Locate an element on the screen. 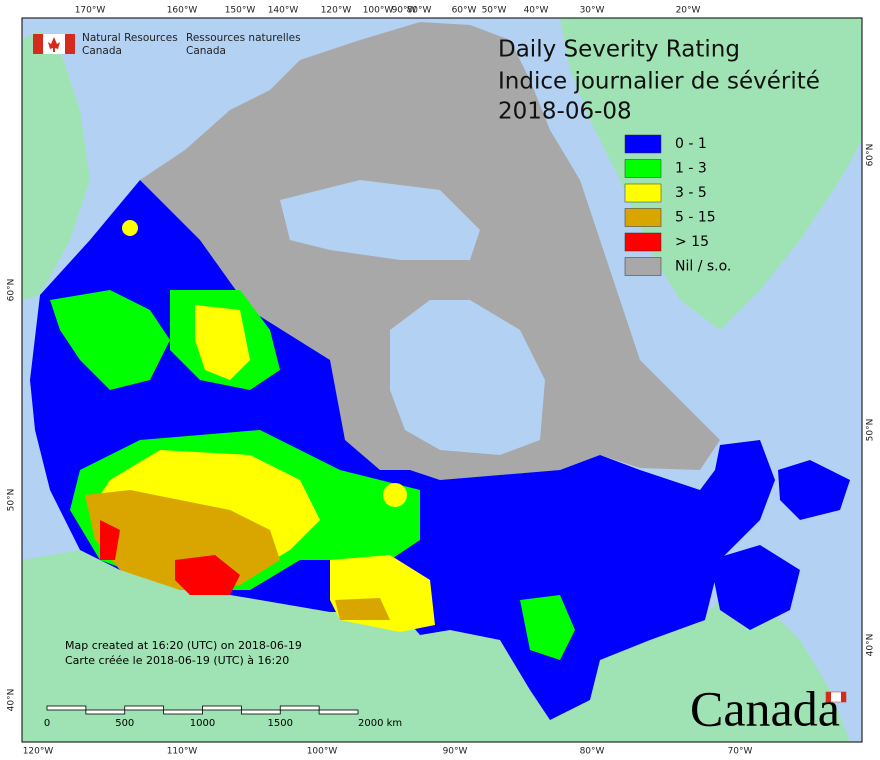 This screenshot has height=760, width=880. maritimes is located at coordinates (755, 587).